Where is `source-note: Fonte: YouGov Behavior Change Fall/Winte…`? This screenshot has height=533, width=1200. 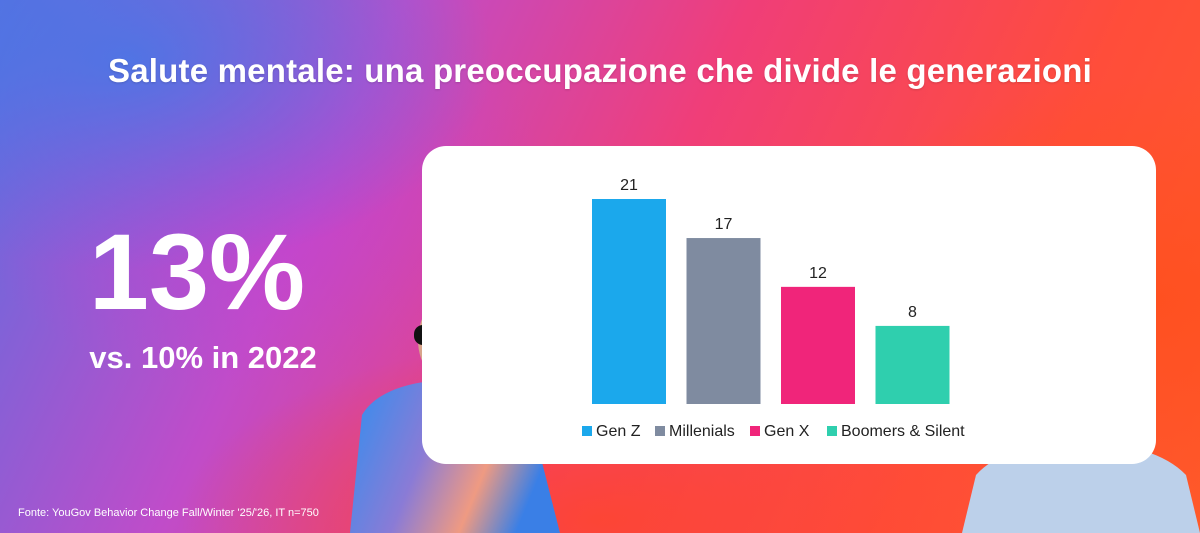 source-note: Fonte: YouGov Behavior Change Fall/Winte… is located at coordinates (168, 513).